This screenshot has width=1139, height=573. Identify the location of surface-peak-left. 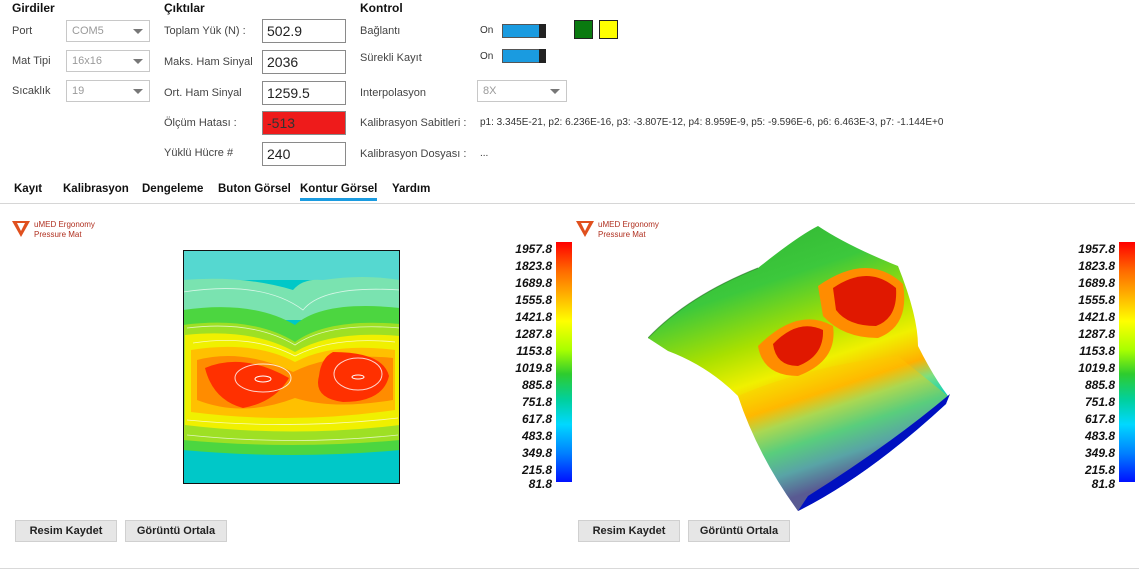
(798, 346).